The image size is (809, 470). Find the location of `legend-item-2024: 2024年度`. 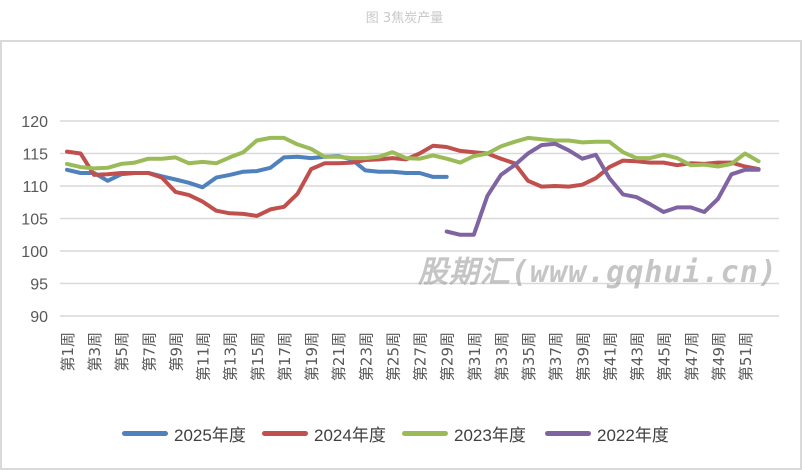

legend-item-2024: 2024年度 is located at coordinates (324, 433).